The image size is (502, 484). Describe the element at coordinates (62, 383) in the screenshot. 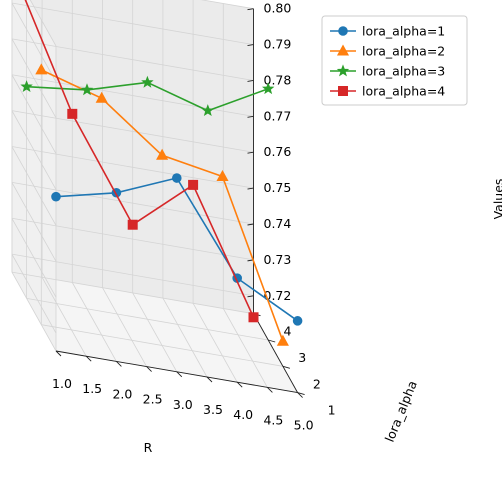

I see `x-tick-label: 1.0` at that location.